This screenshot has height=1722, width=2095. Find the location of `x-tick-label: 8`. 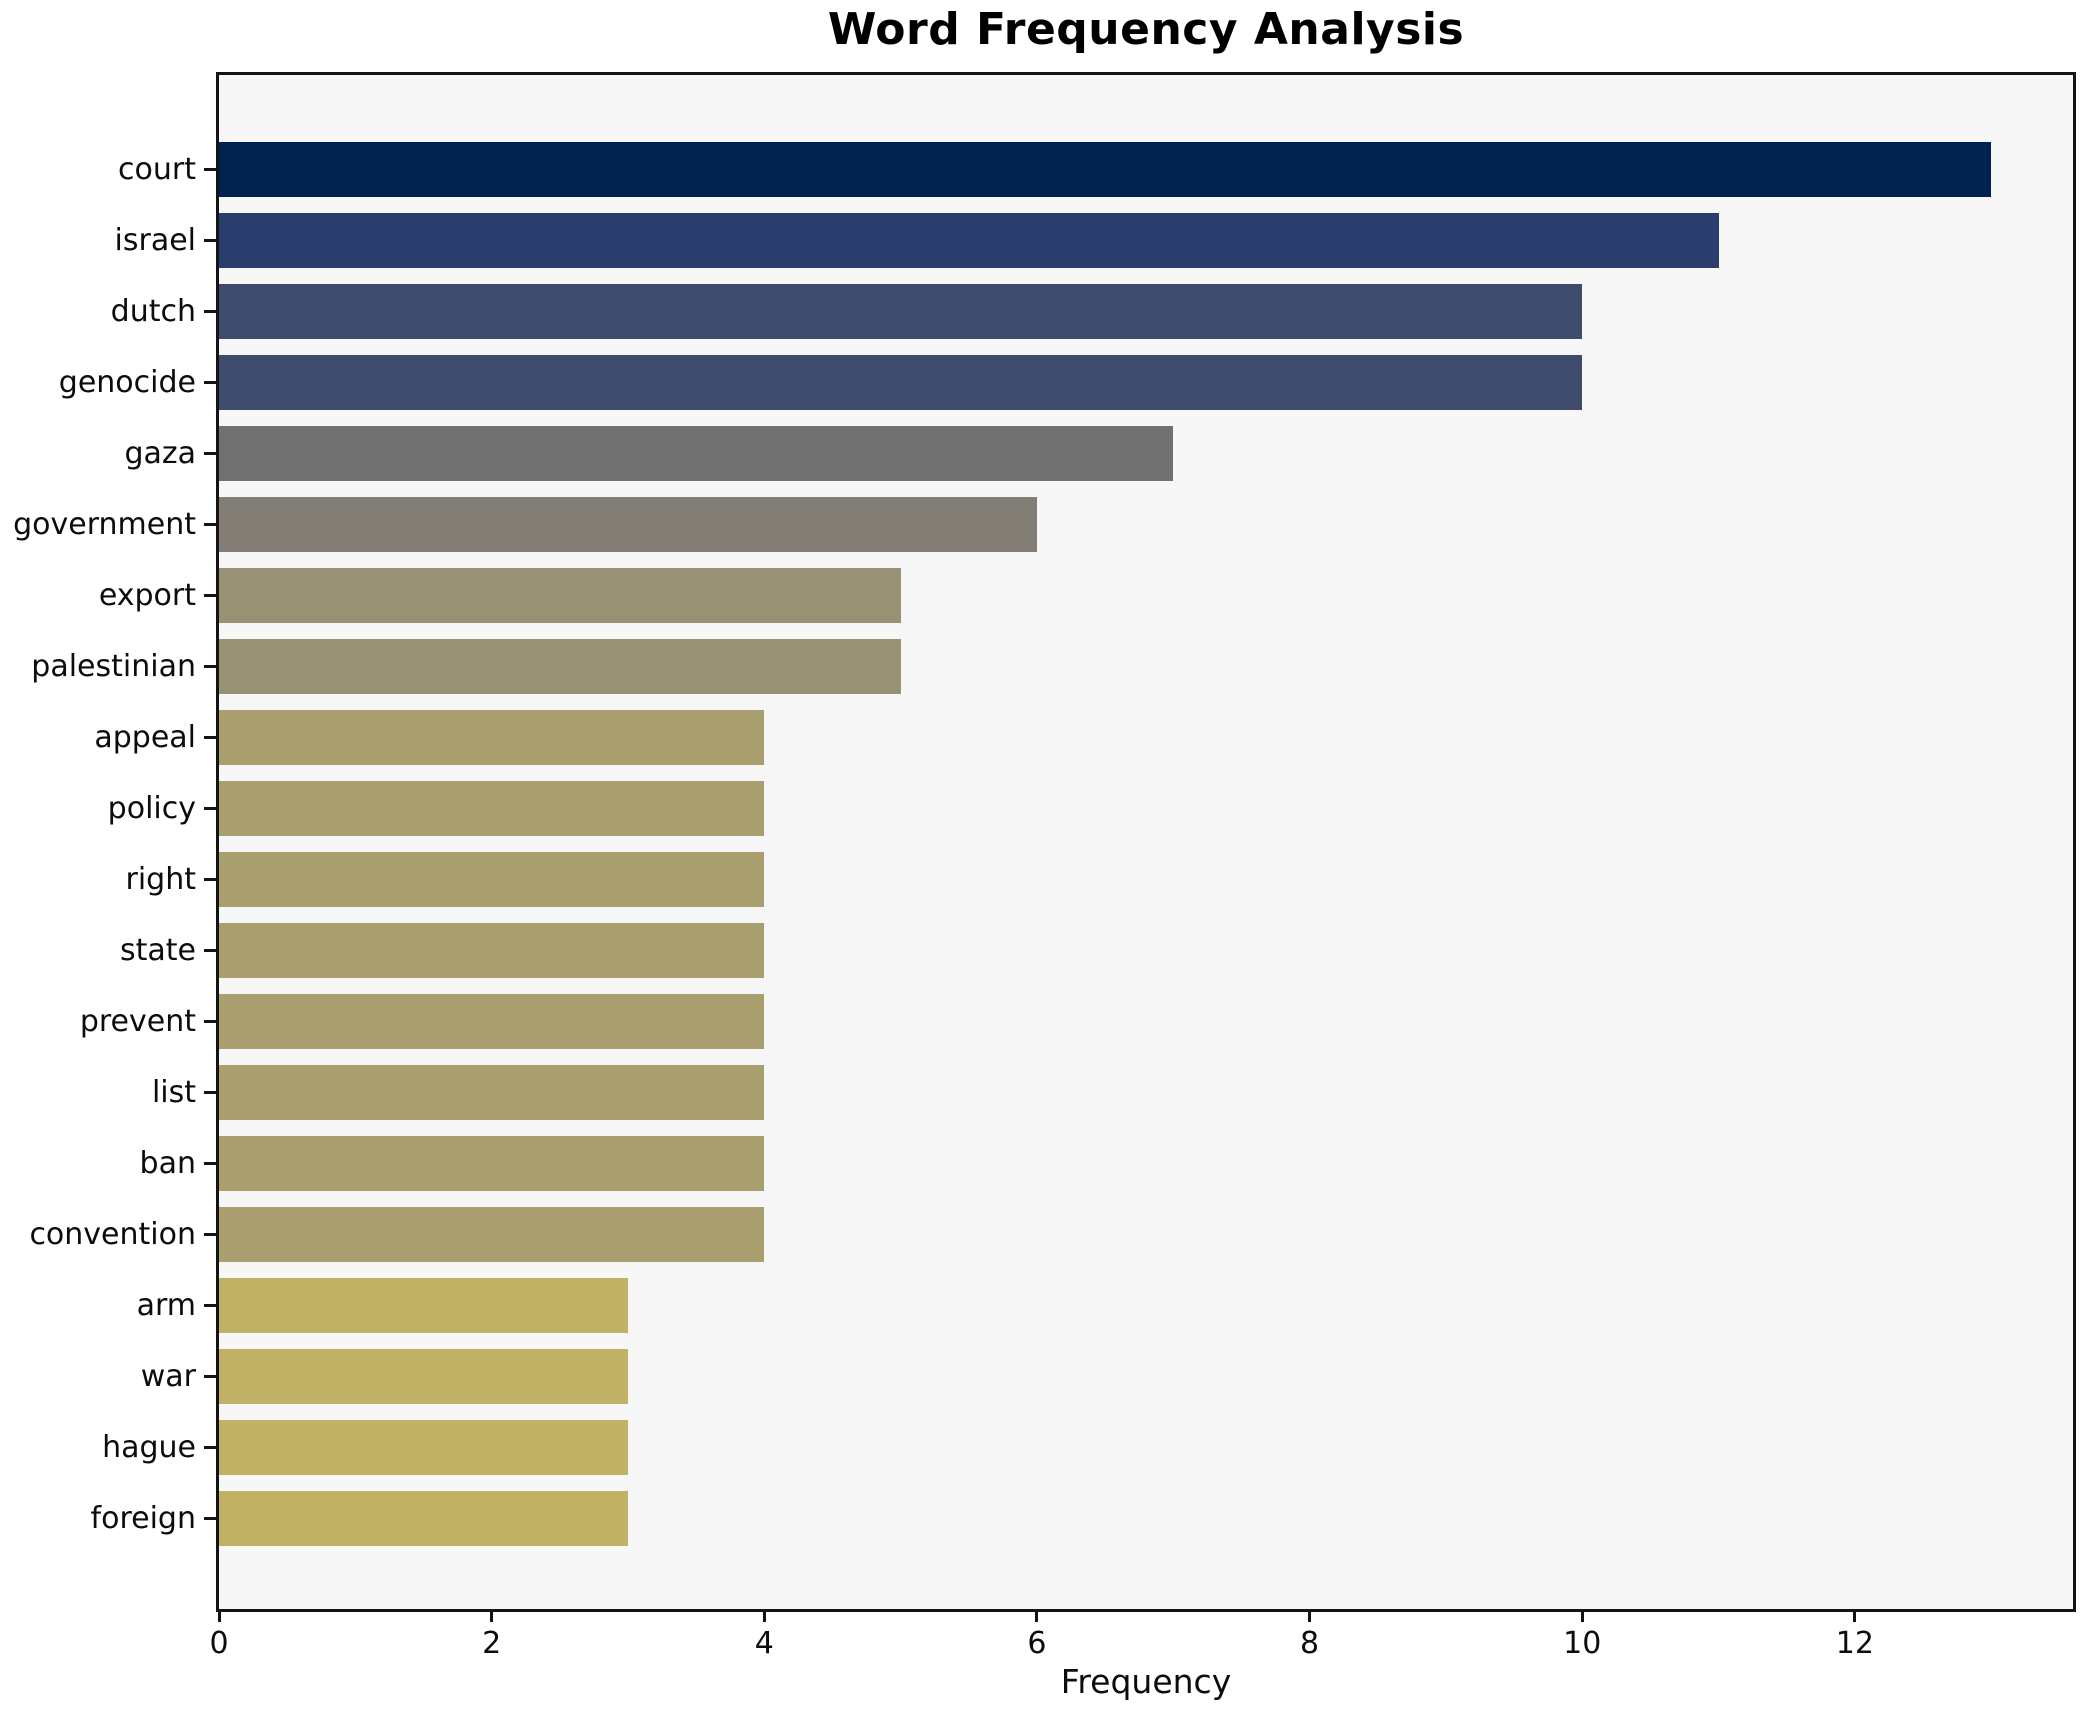

x-tick-label: 8 is located at coordinates (1310, 1643).